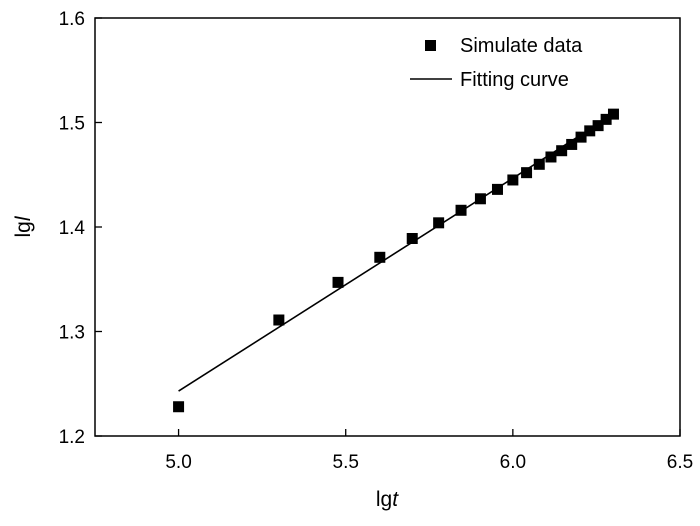  Describe the element at coordinates (387, 499) in the screenshot. I see `x-axis-title: lgt` at that location.